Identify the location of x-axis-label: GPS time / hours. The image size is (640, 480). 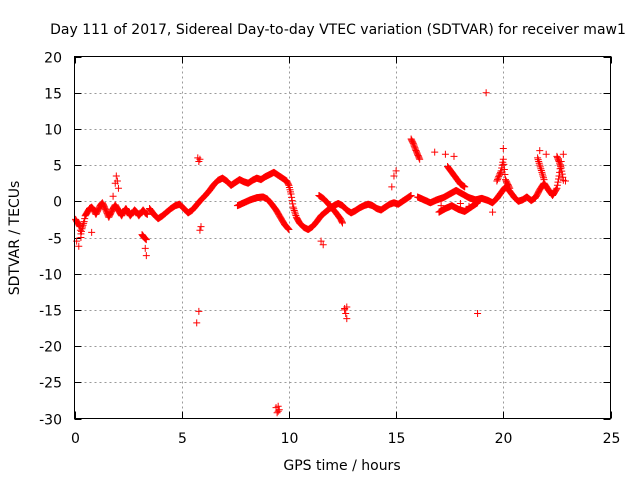
(341, 466).